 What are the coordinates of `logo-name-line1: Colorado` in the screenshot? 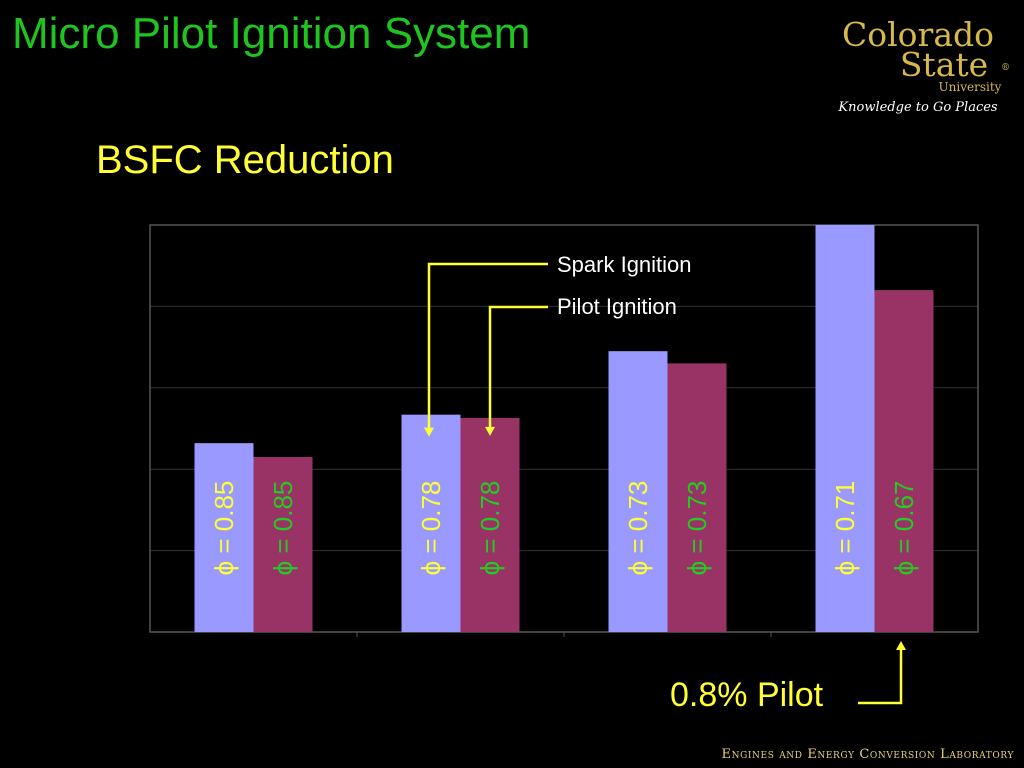 It's located at (918, 34).